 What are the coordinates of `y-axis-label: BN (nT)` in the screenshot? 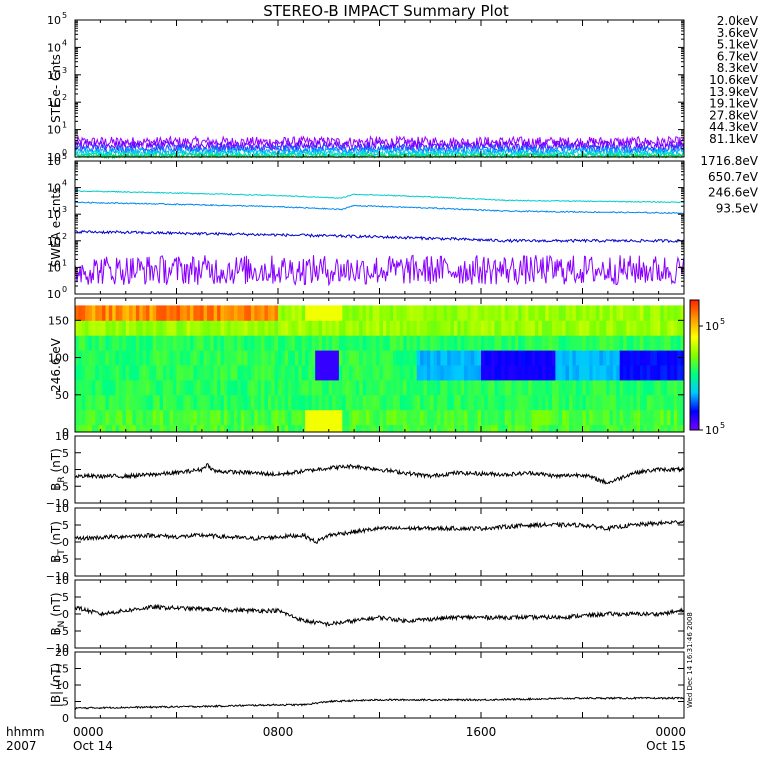 It's located at (58, 613).